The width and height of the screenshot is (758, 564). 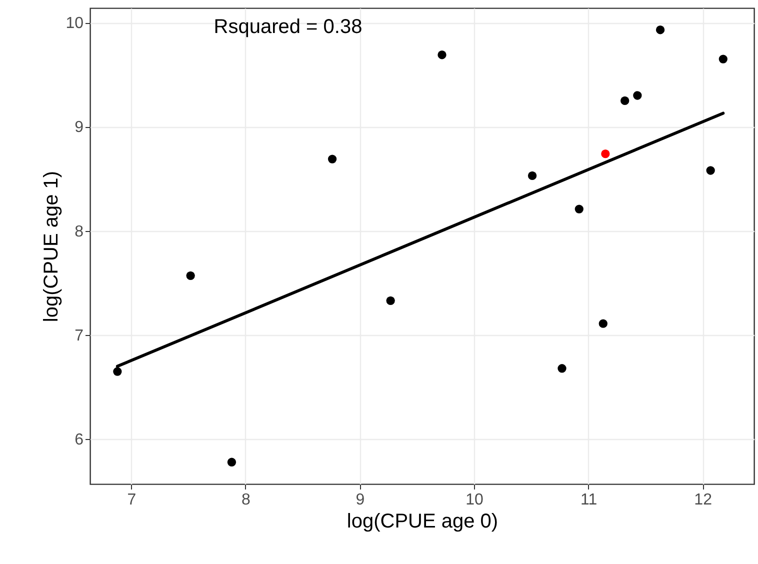 I want to click on x-tick-label: 12, so click(x=703, y=500).